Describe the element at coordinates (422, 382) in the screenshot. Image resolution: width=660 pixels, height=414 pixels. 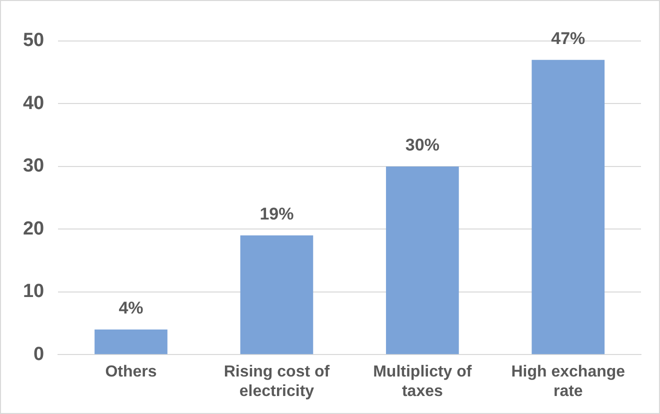
I see `x-tick-label: Multiplicty of taxes` at that location.